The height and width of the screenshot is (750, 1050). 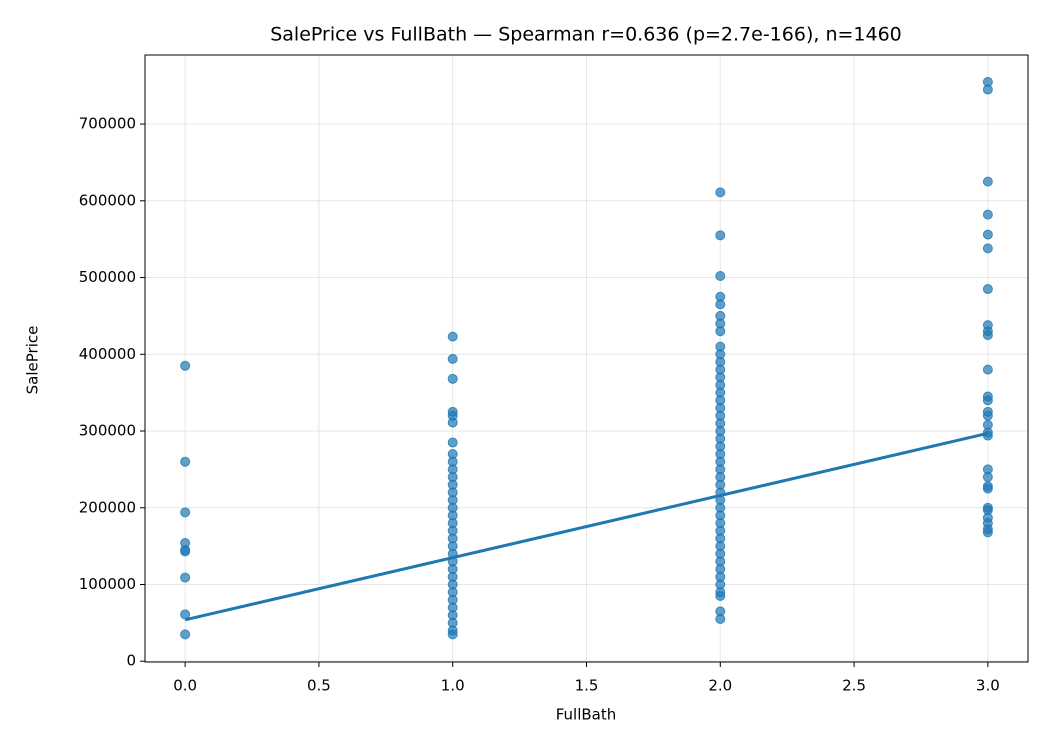 I want to click on y-tick-label: 700000, so click(x=107, y=124).